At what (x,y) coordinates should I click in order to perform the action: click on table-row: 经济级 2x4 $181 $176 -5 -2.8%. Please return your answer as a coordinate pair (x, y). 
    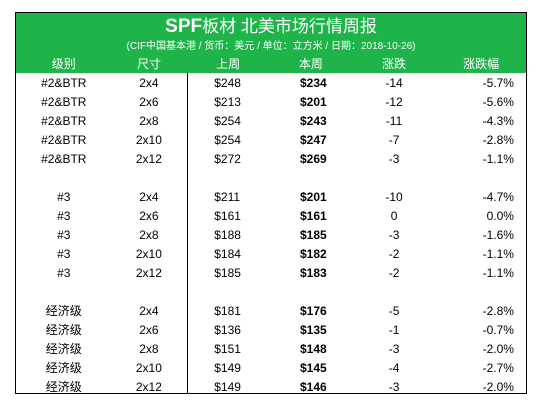
    Looking at the image, I should click on (271, 311).